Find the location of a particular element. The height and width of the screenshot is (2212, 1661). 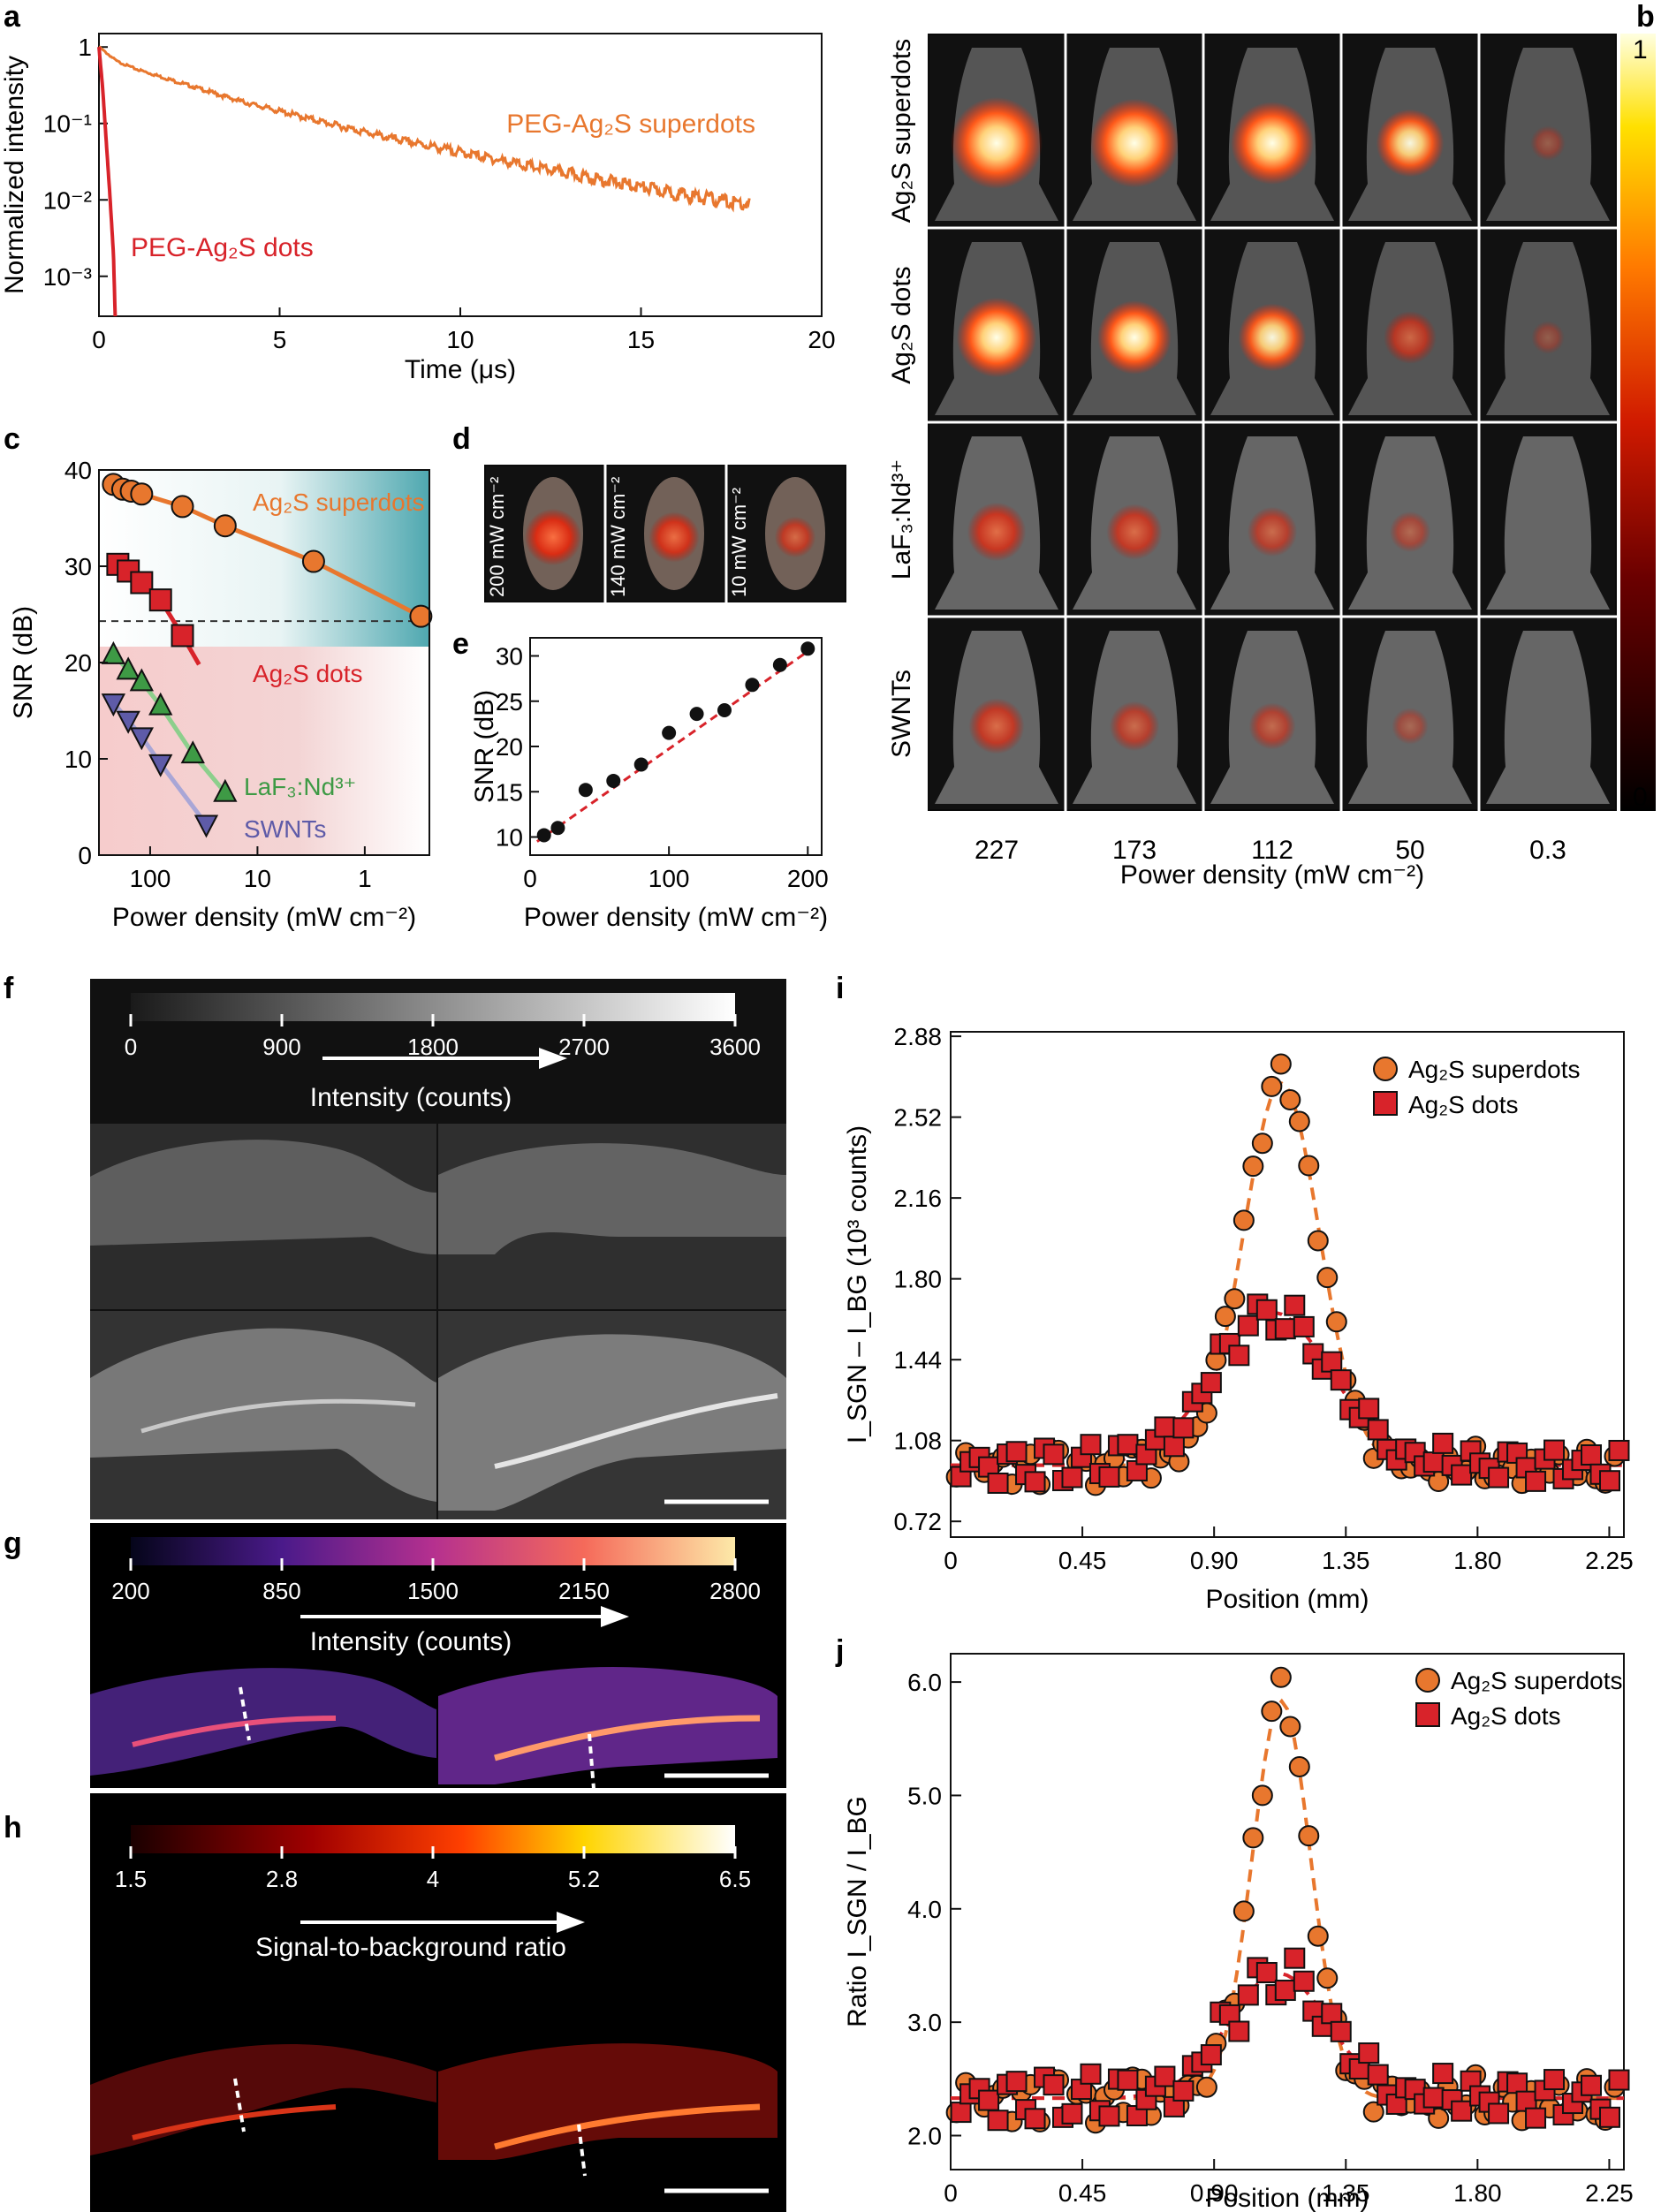

y-tick-label: 2.52 is located at coordinates (919, 1118).